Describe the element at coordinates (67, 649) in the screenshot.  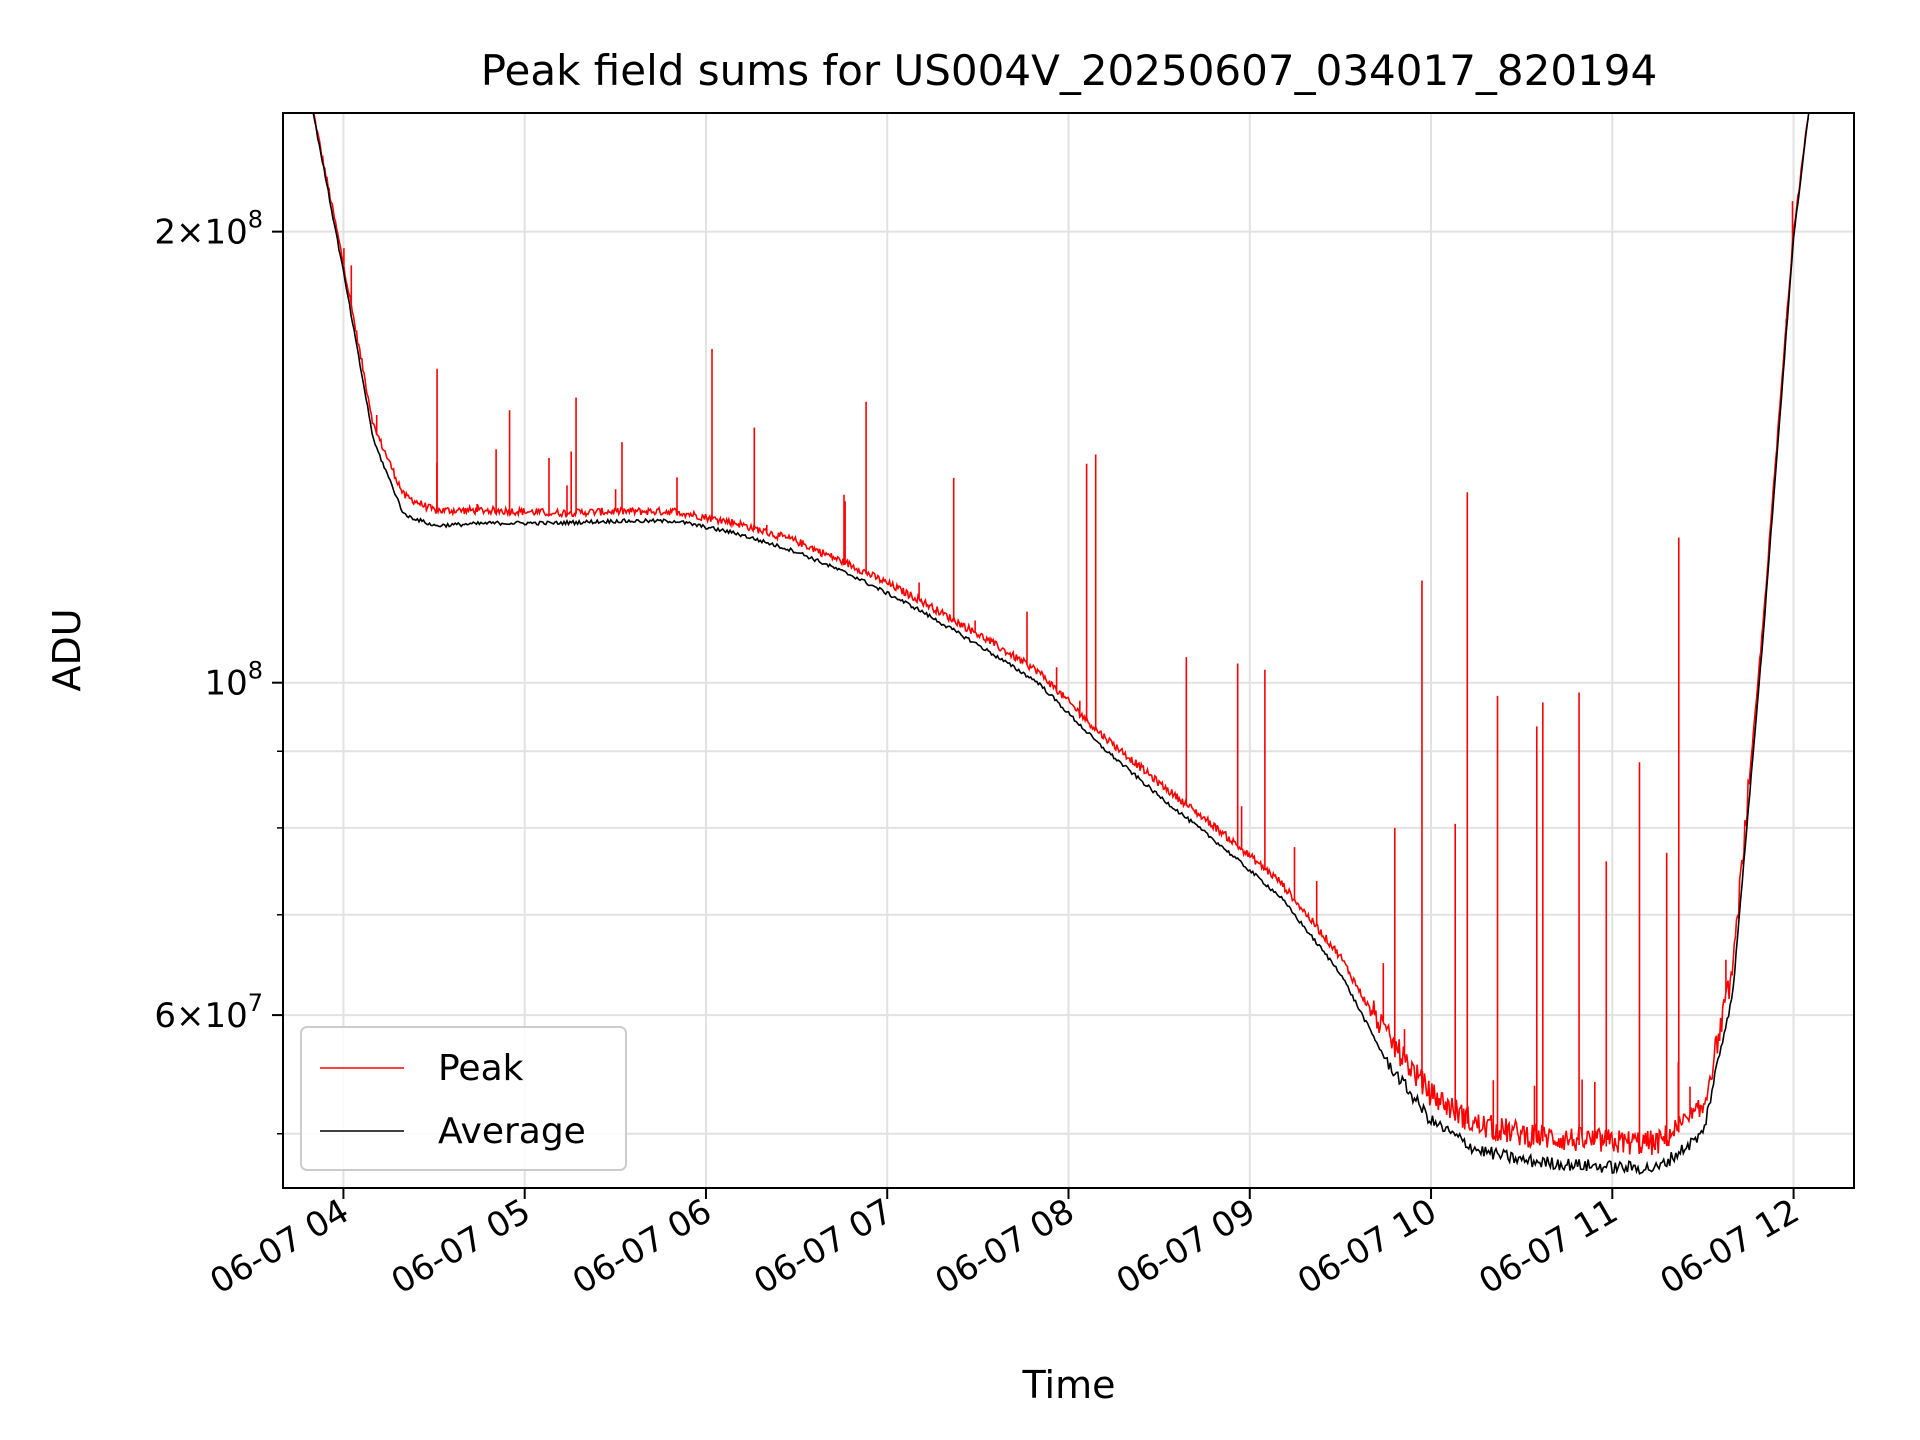
I see `y-axis-label: ADU` at that location.